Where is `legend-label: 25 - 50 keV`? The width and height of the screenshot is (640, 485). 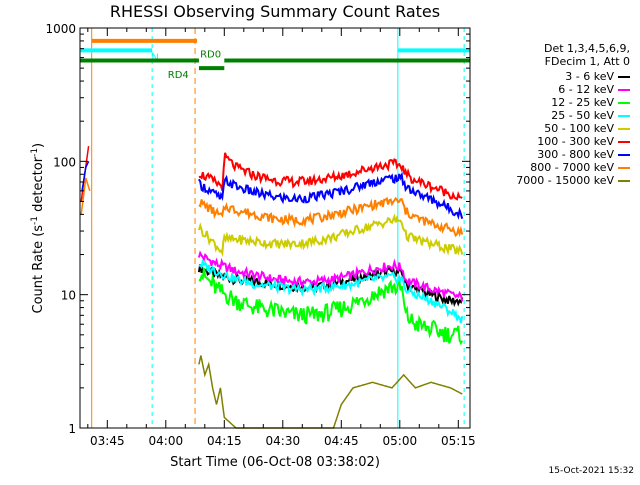 legend-label: 25 - 50 keV is located at coordinates (582, 115).